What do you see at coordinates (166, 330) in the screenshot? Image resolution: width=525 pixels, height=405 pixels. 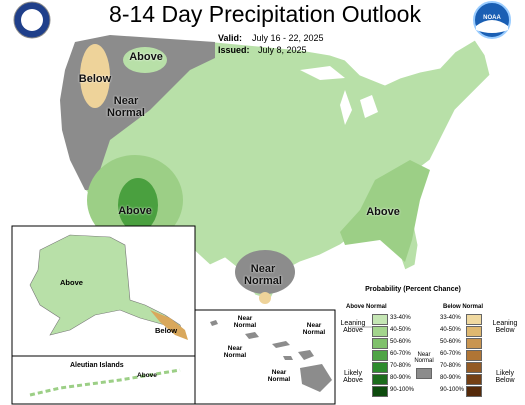 I see `alaska-label: Below` at bounding box center [166, 330].